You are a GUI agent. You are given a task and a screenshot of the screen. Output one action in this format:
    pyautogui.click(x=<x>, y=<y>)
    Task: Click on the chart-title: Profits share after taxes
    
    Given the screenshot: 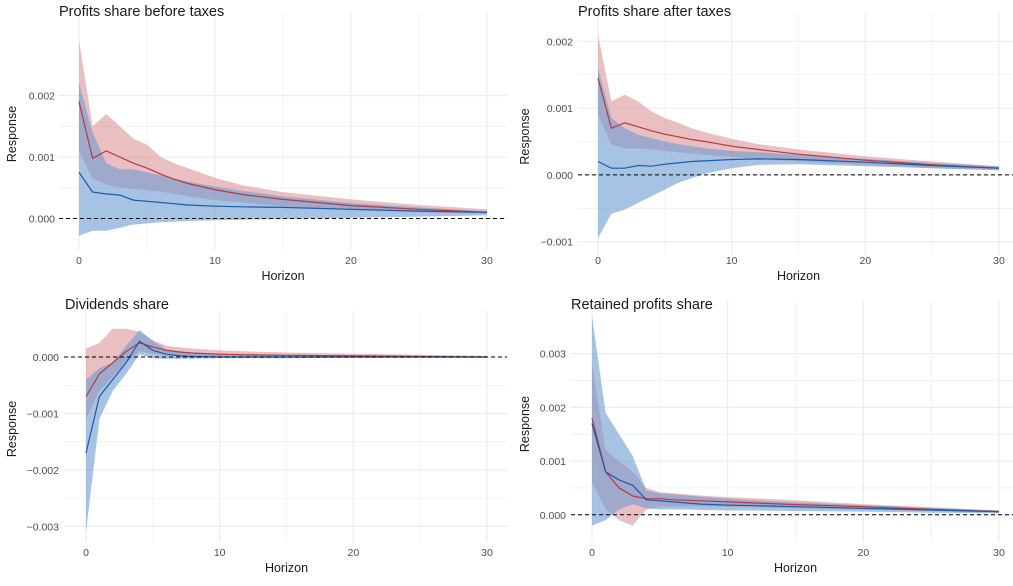 What is the action you would take?
    pyautogui.click(x=654, y=12)
    